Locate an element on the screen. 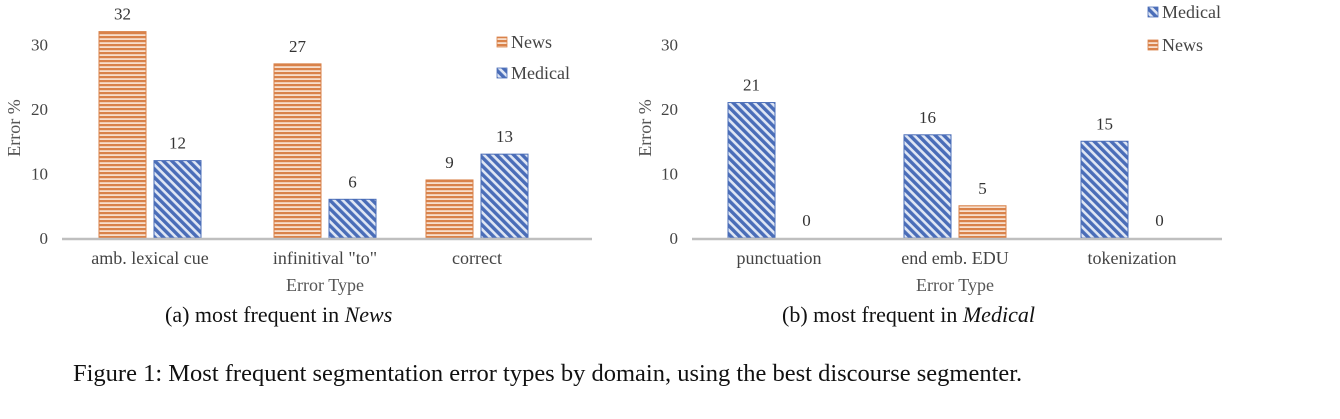 Image resolution: width=1340 pixels, height=419 pixels. data-label: 27 is located at coordinates (298, 46).